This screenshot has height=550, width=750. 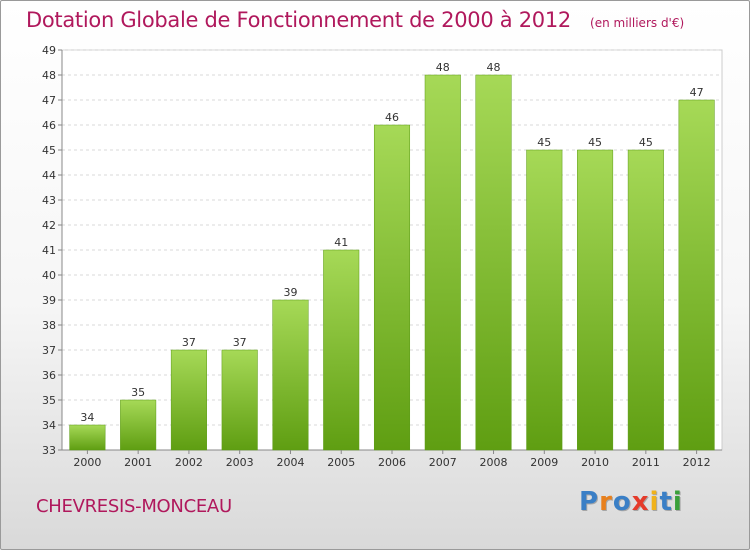 I want to click on x-tick-label: 2008, so click(x=494, y=462).